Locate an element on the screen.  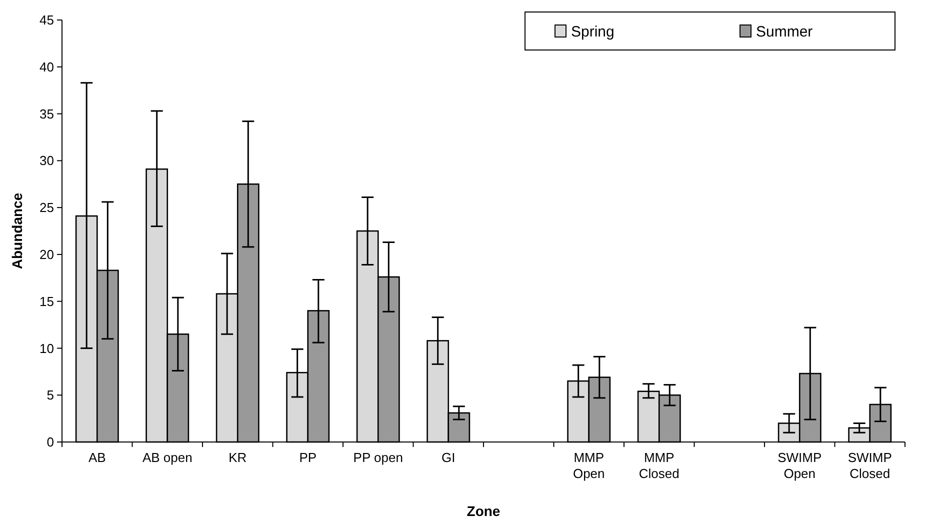
y-tick-label: 40 is located at coordinates (47, 66).